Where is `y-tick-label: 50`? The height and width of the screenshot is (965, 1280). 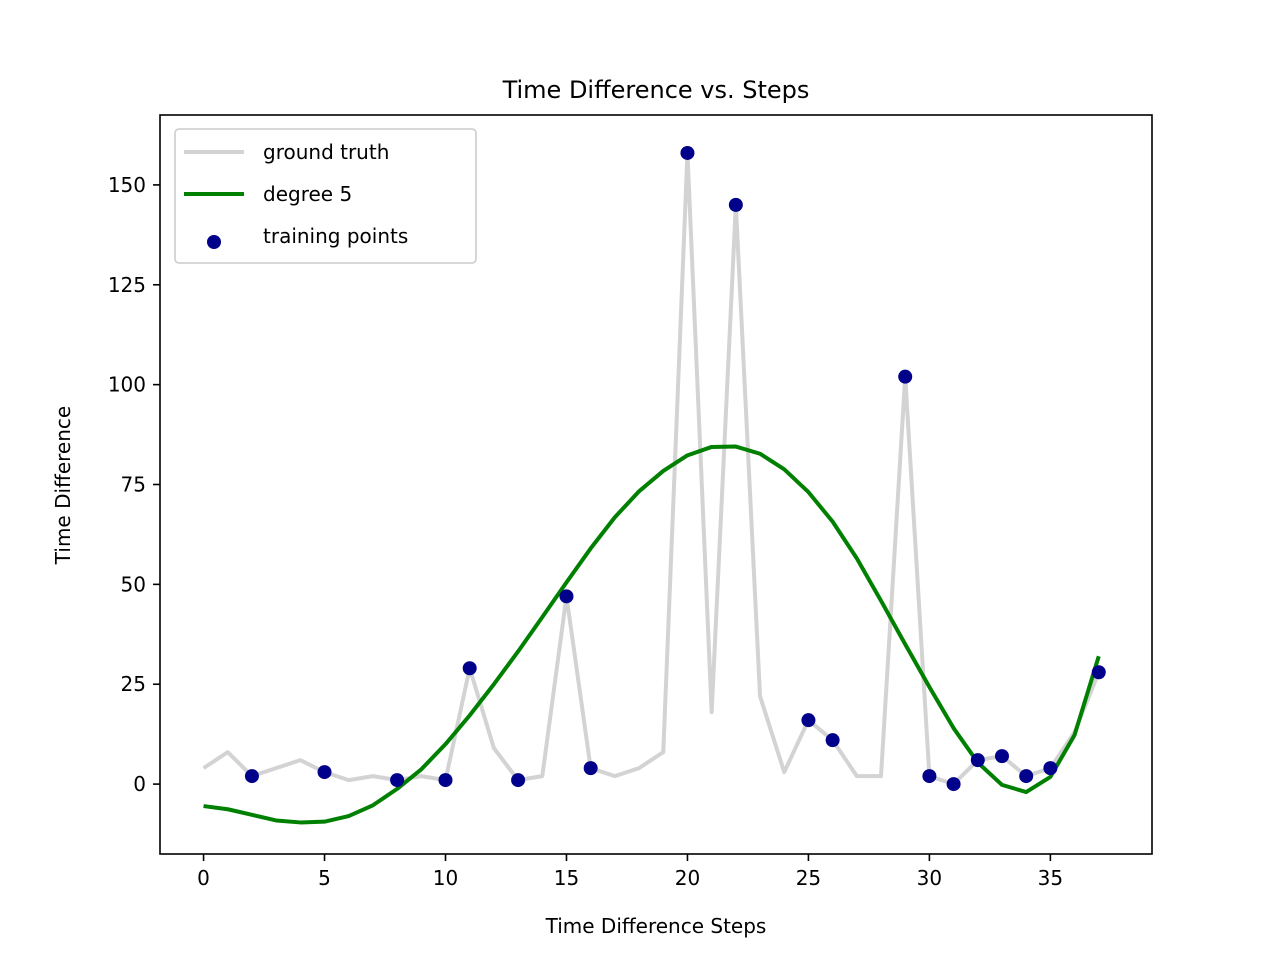
y-tick-label: 50 is located at coordinates (133, 584).